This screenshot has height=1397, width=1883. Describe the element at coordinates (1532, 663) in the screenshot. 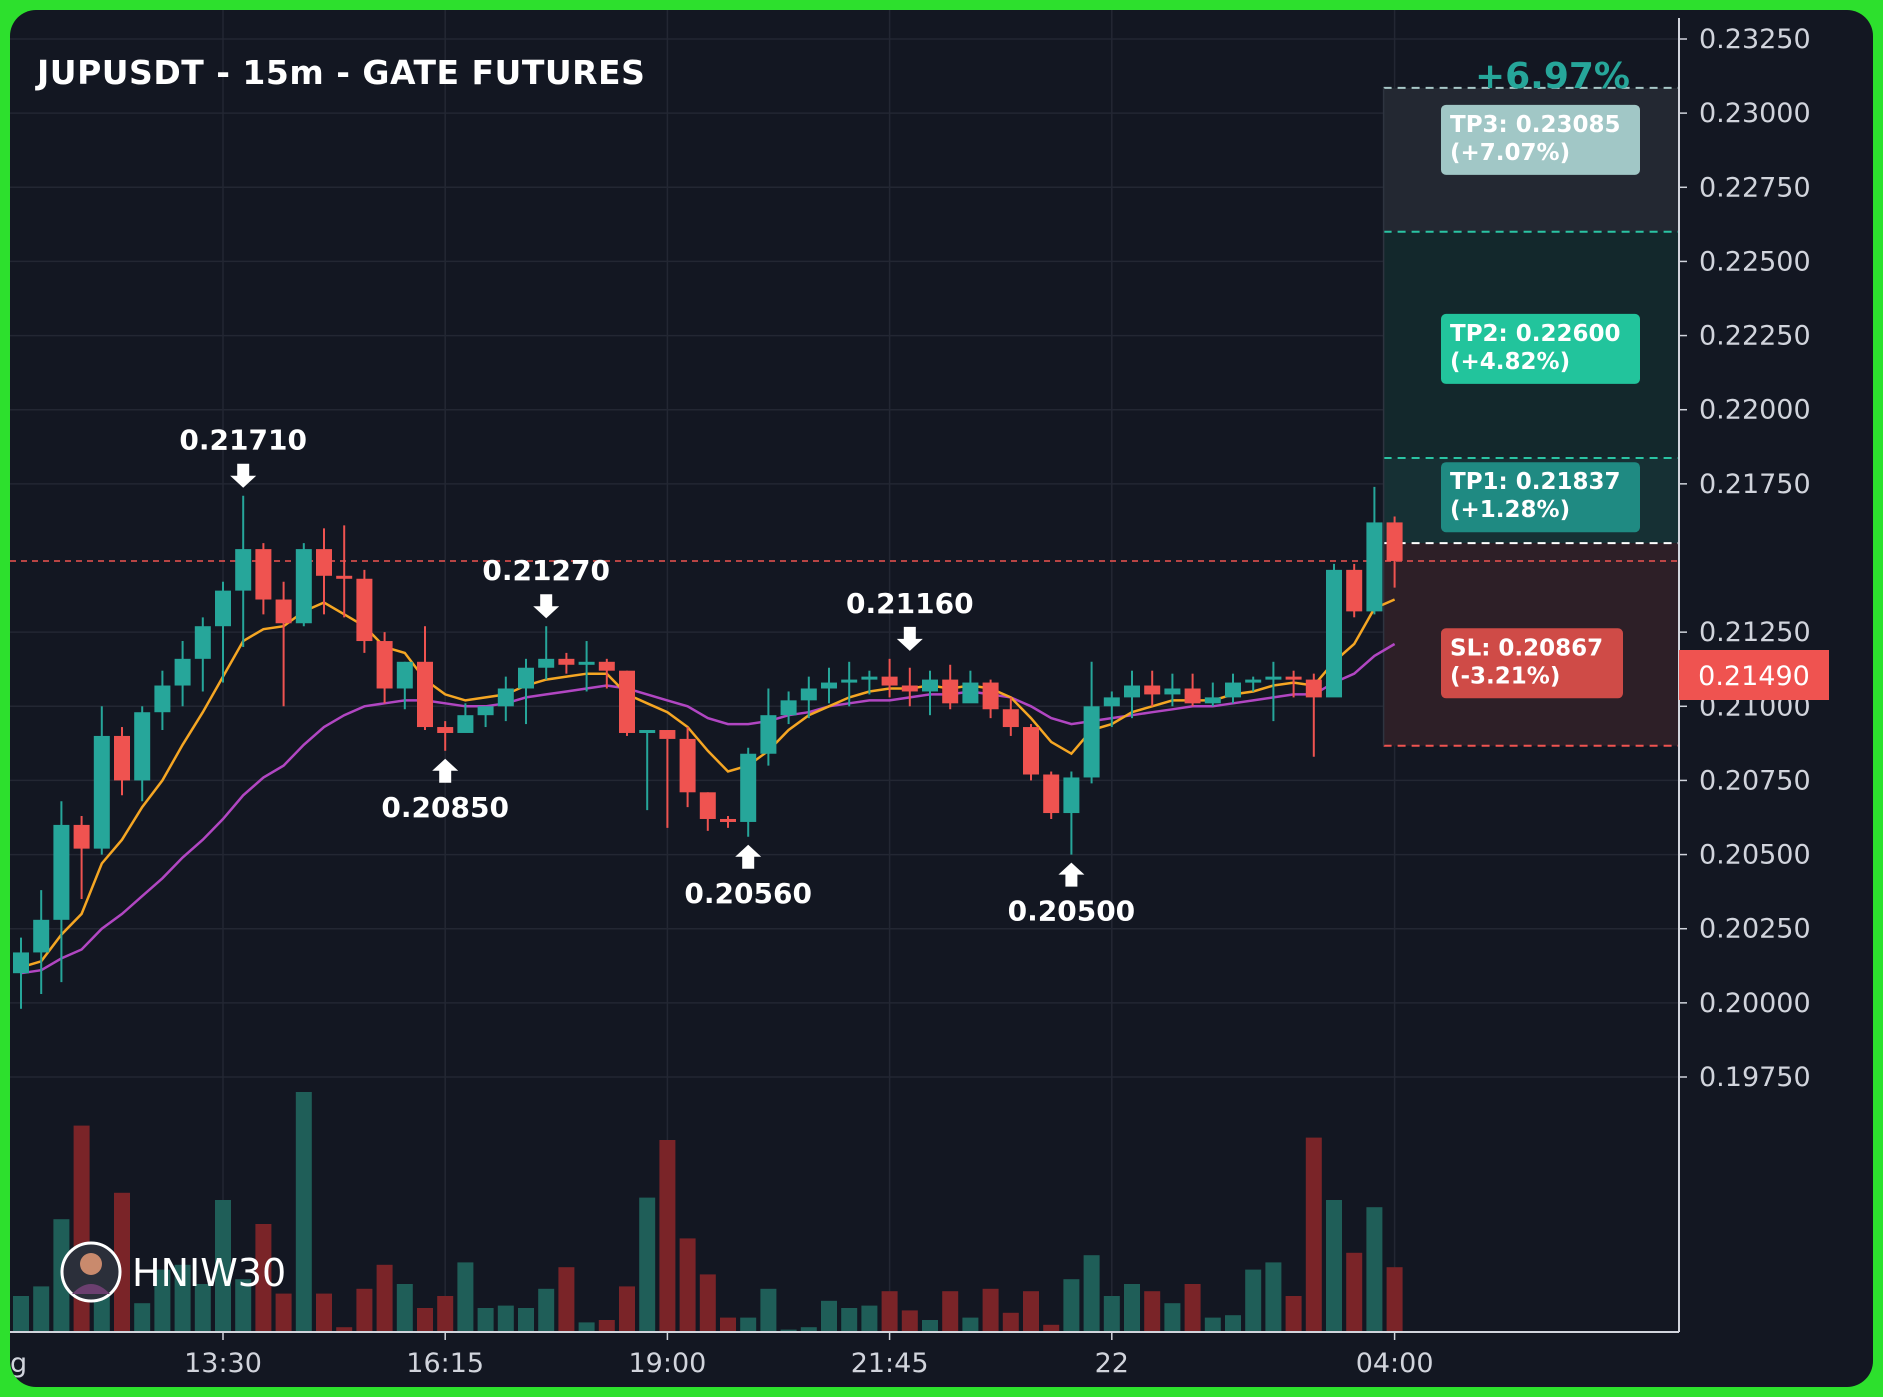

I see `badge-box` at that location.